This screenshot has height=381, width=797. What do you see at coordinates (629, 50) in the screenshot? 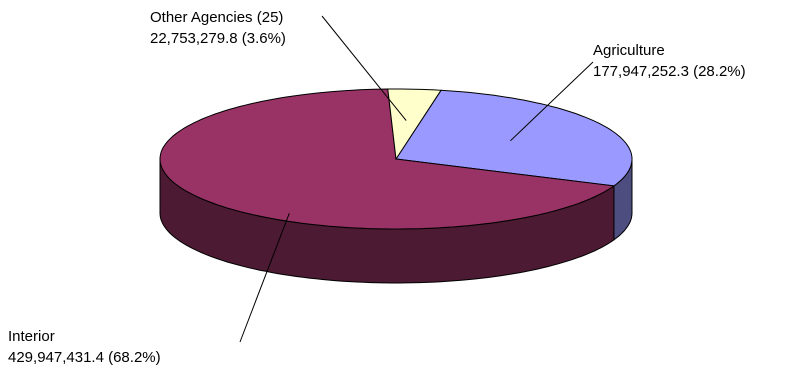
I see `slice-label-name: Agriculture` at bounding box center [629, 50].